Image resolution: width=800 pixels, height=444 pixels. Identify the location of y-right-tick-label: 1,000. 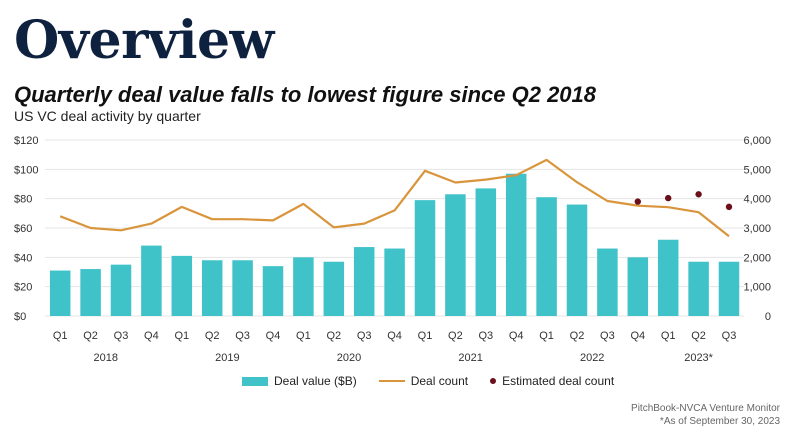
(757, 288).